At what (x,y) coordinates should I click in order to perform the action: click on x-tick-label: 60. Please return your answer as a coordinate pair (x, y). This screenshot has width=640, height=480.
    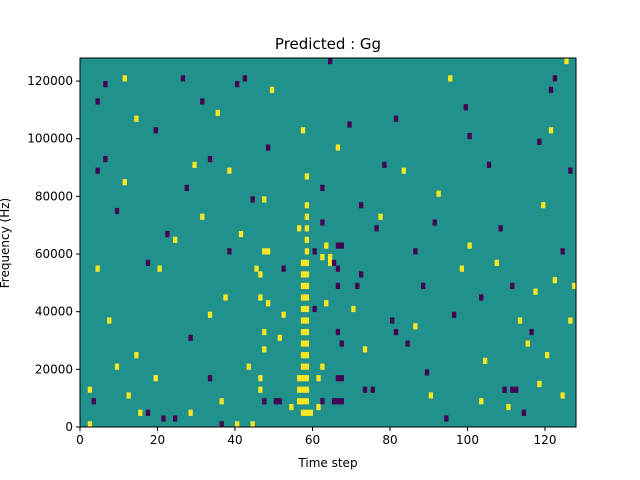
    Looking at the image, I should click on (312, 440).